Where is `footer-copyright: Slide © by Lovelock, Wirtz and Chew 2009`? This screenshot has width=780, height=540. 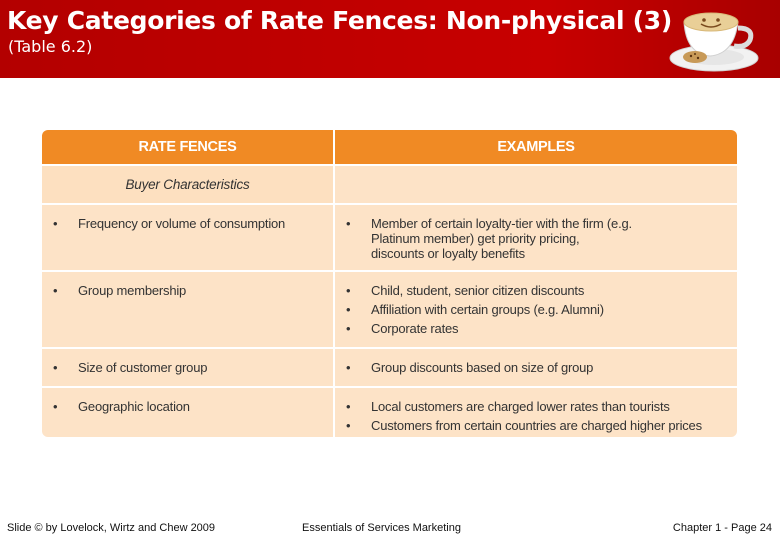 footer-copyright: Slide © by Lovelock, Wirtz and Chew 2009 is located at coordinates (111, 528).